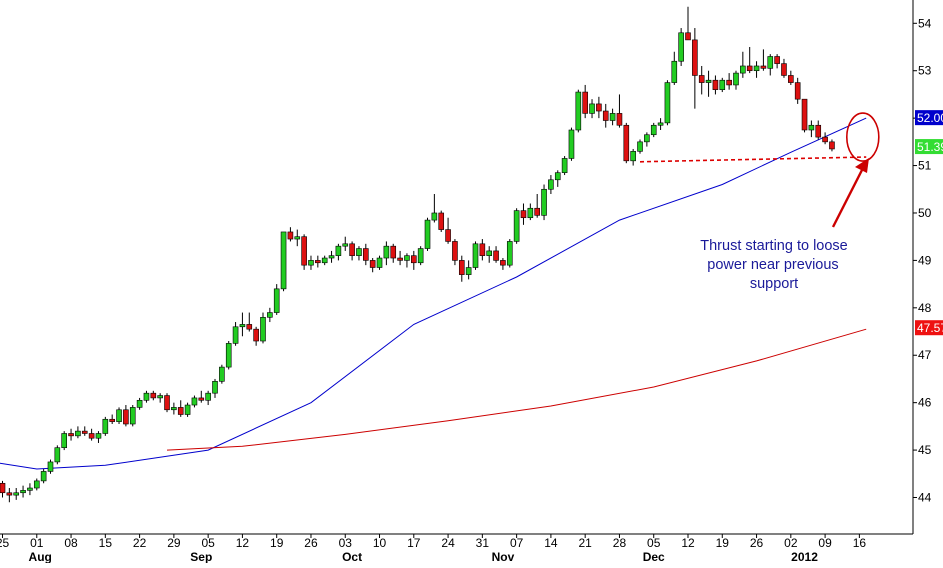 The height and width of the screenshot is (568, 943). Describe the element at coordinates (448, 543) in the screenshot. I see `x-tick-label: 24` at that location.